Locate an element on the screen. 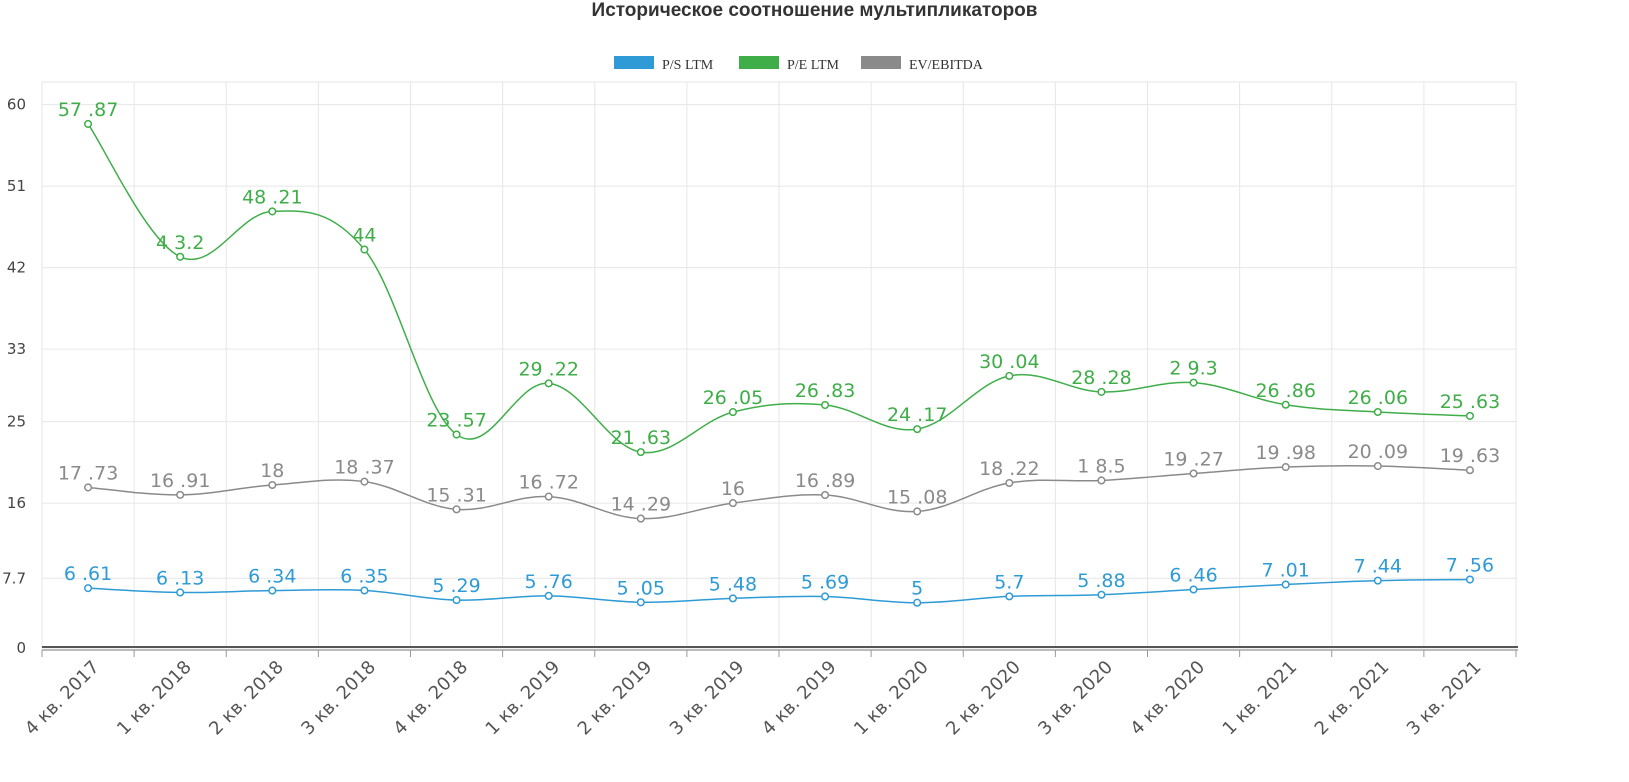 Image resolution: width=1629 pixels, height=782 pixels. data-label-p-e-ltm: 24 .17 is located at coordinates (917, 415).